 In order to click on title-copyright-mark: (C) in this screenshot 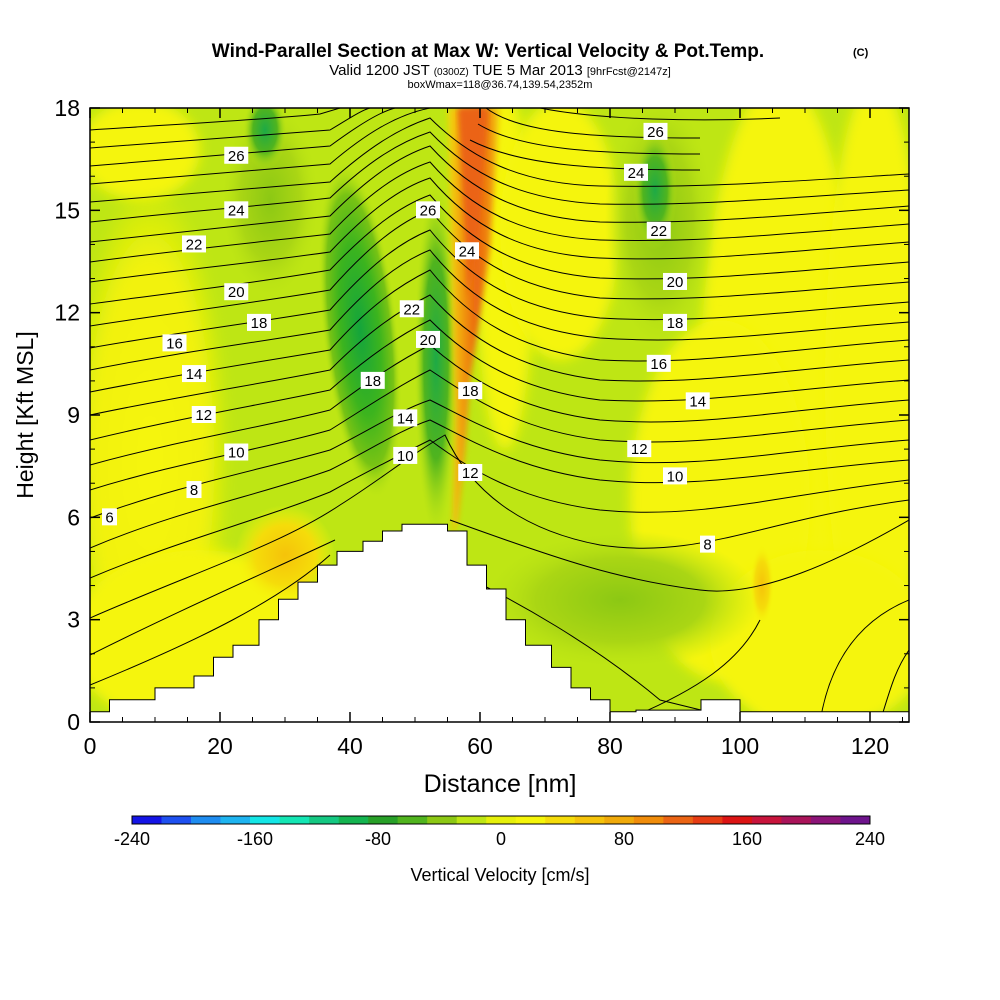, I will do `click(861, 53)`.